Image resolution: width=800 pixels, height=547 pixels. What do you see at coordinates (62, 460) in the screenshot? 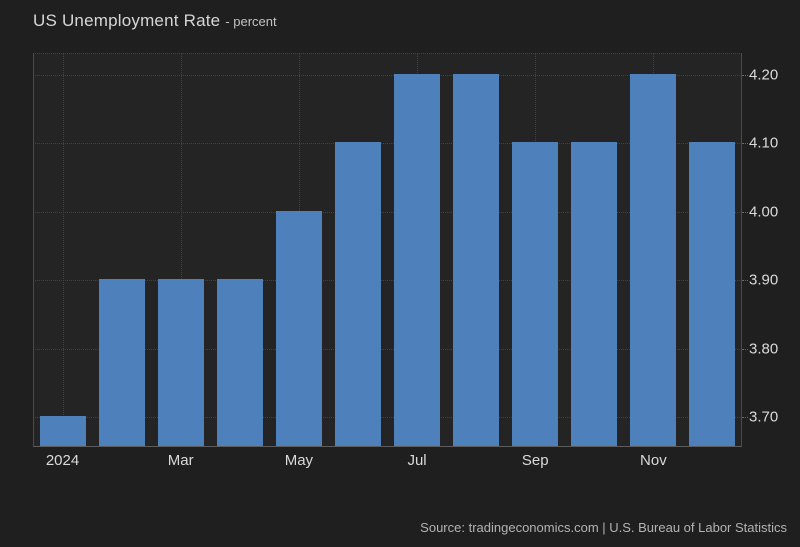
I see `x-tick-label: 2024` at bounding box center [62, 460].